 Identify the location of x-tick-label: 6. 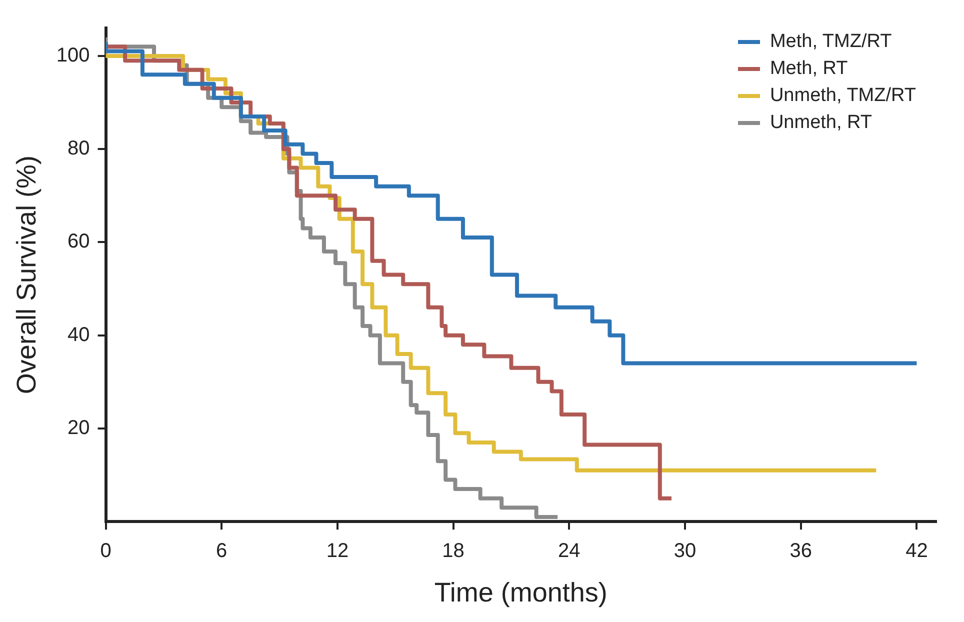
(222, 551).